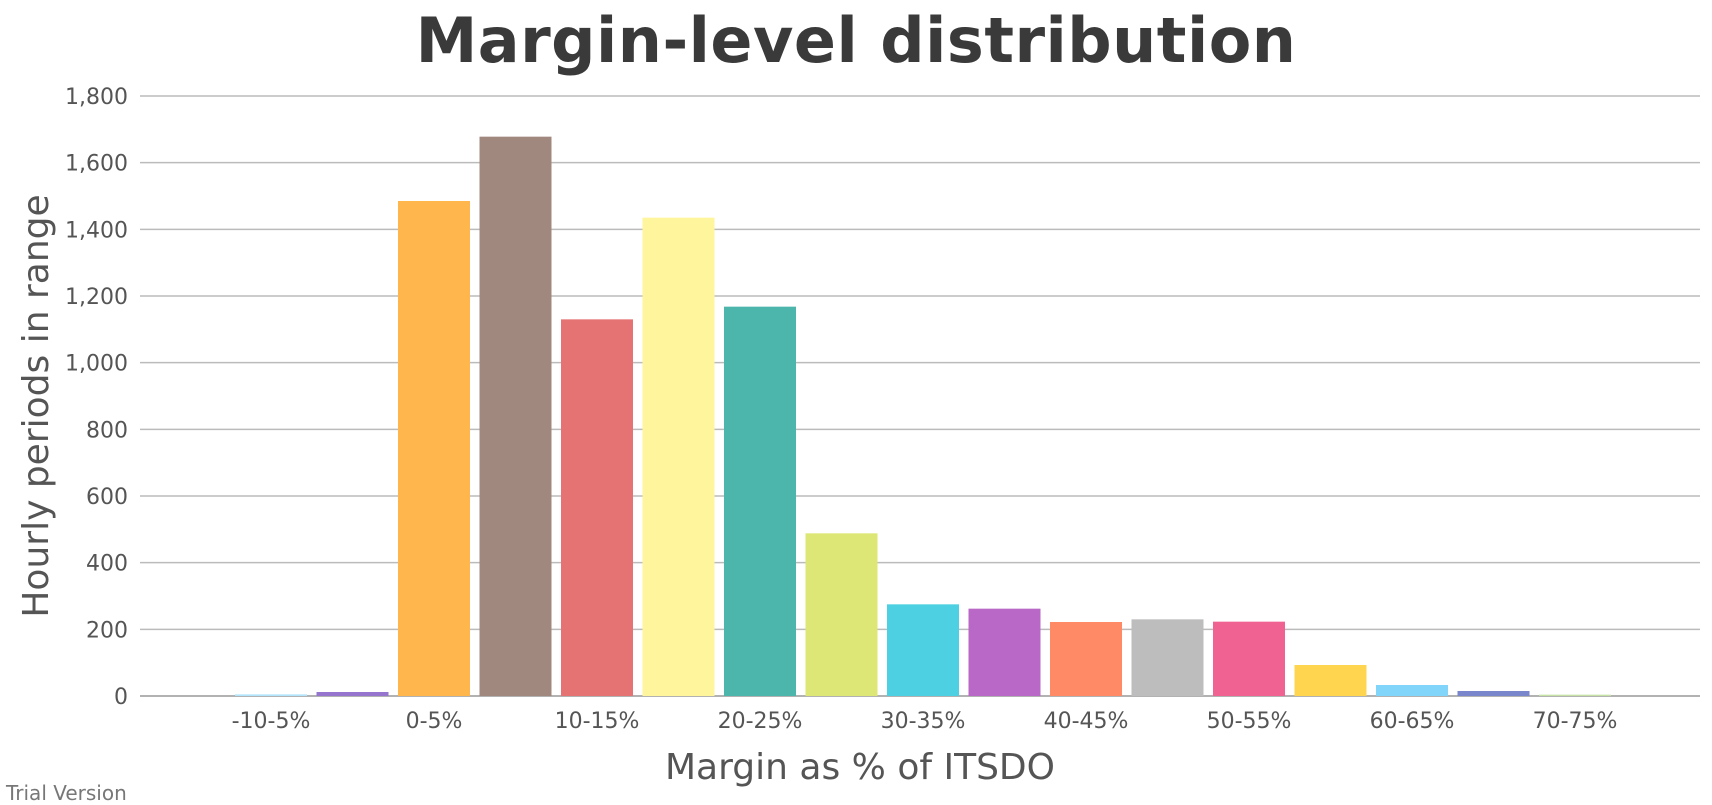  I want to click on bar-40-45%, so click(1086, 659).